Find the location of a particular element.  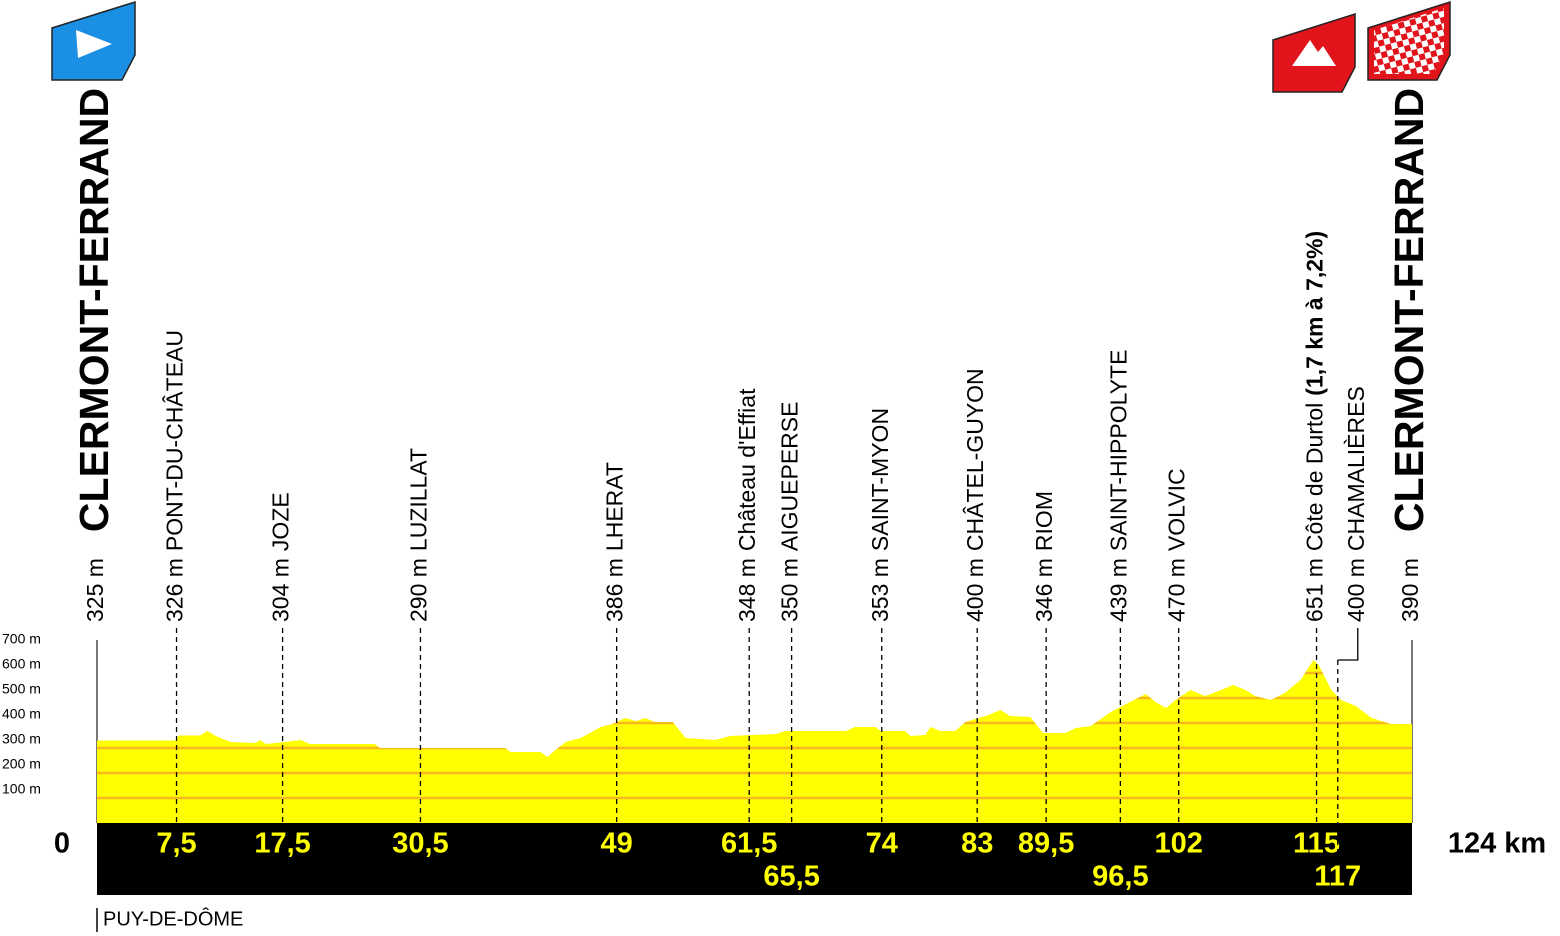

y-tick-label: 700 m is located at coordinates (21, 639).